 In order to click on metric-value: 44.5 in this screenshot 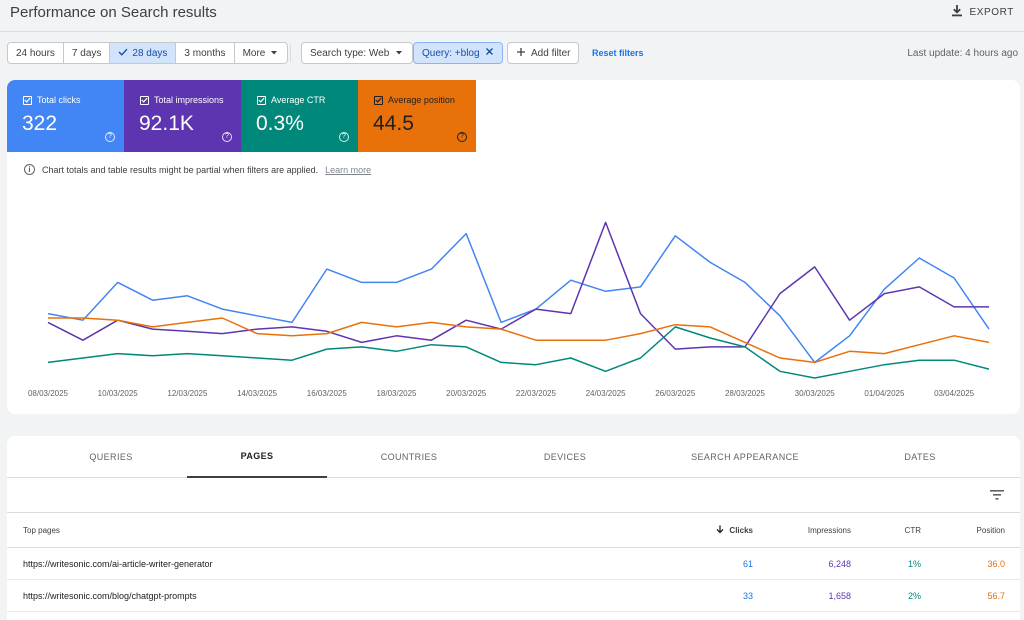, I will do `click(393, 123)`.